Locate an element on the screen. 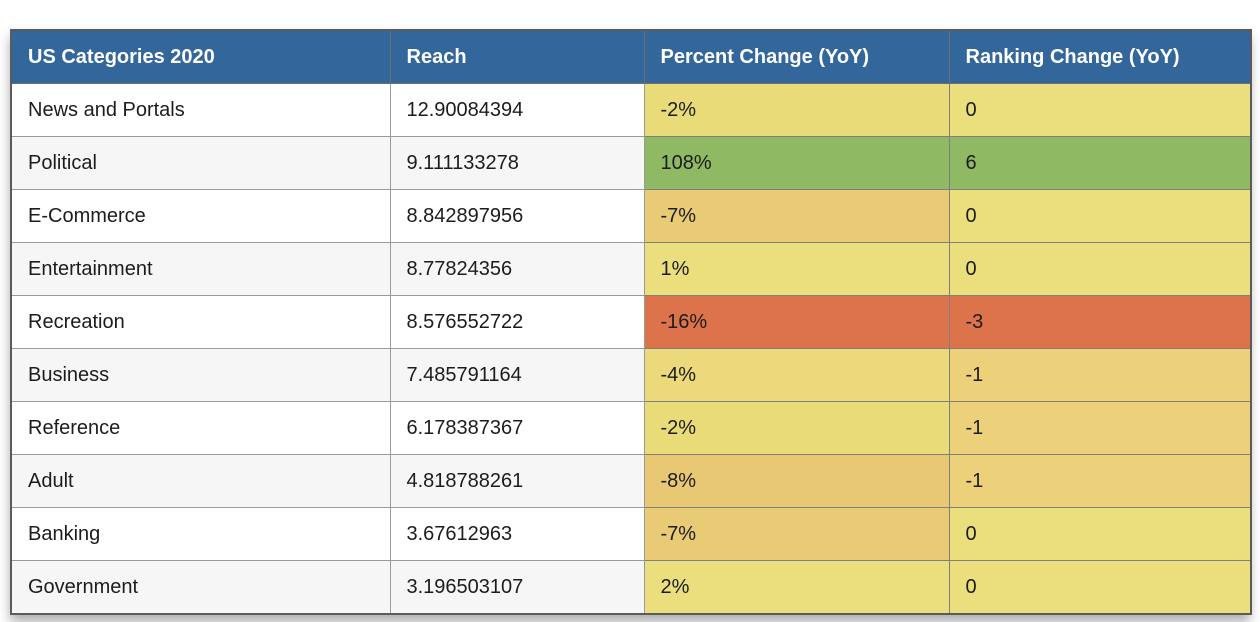 The width and height of the screenshot is (1260, 622). percent-change-cell: 1% is located at coordinates (796, 269).